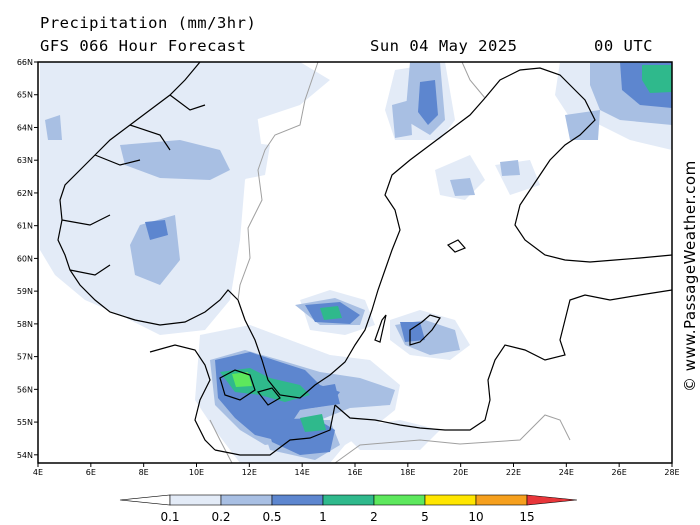  Describe the element at coordinates (250, 160) in the screenshot. I see `precip-light-west-norway` at that location.